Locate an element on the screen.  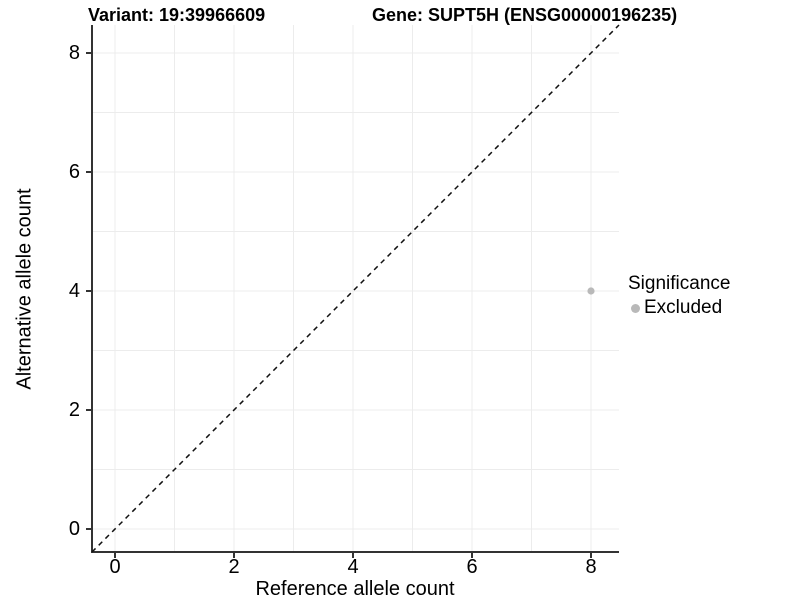
y-tick-label: 2 is located at coordinates (74, 410).